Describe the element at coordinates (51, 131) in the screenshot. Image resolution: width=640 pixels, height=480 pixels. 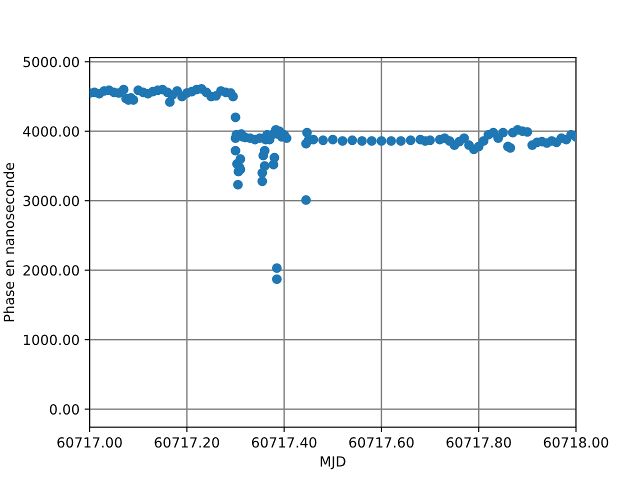
I see `y-tick-label: 4000.00` at that location.